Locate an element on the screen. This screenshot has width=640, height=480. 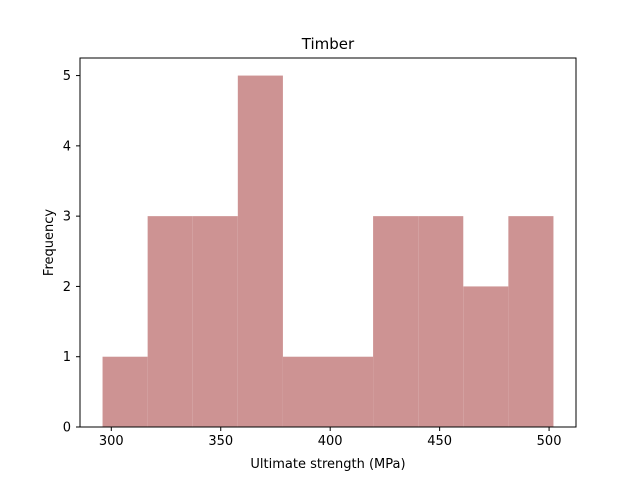
y-axis-label: Frequency is located at coordinates (49, 242).